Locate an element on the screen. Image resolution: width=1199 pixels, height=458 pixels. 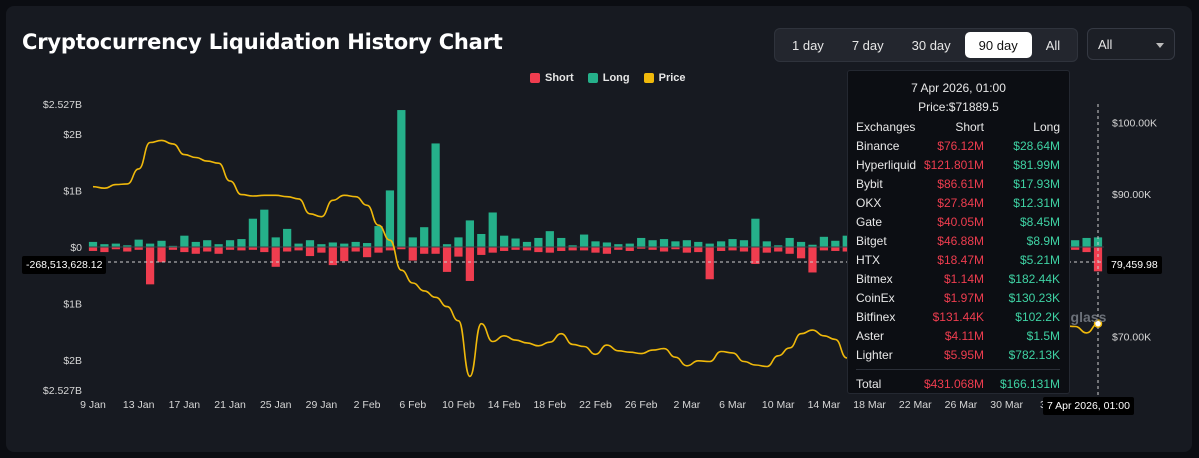
legend-item-price: Price is located at coordinates (664, 78).